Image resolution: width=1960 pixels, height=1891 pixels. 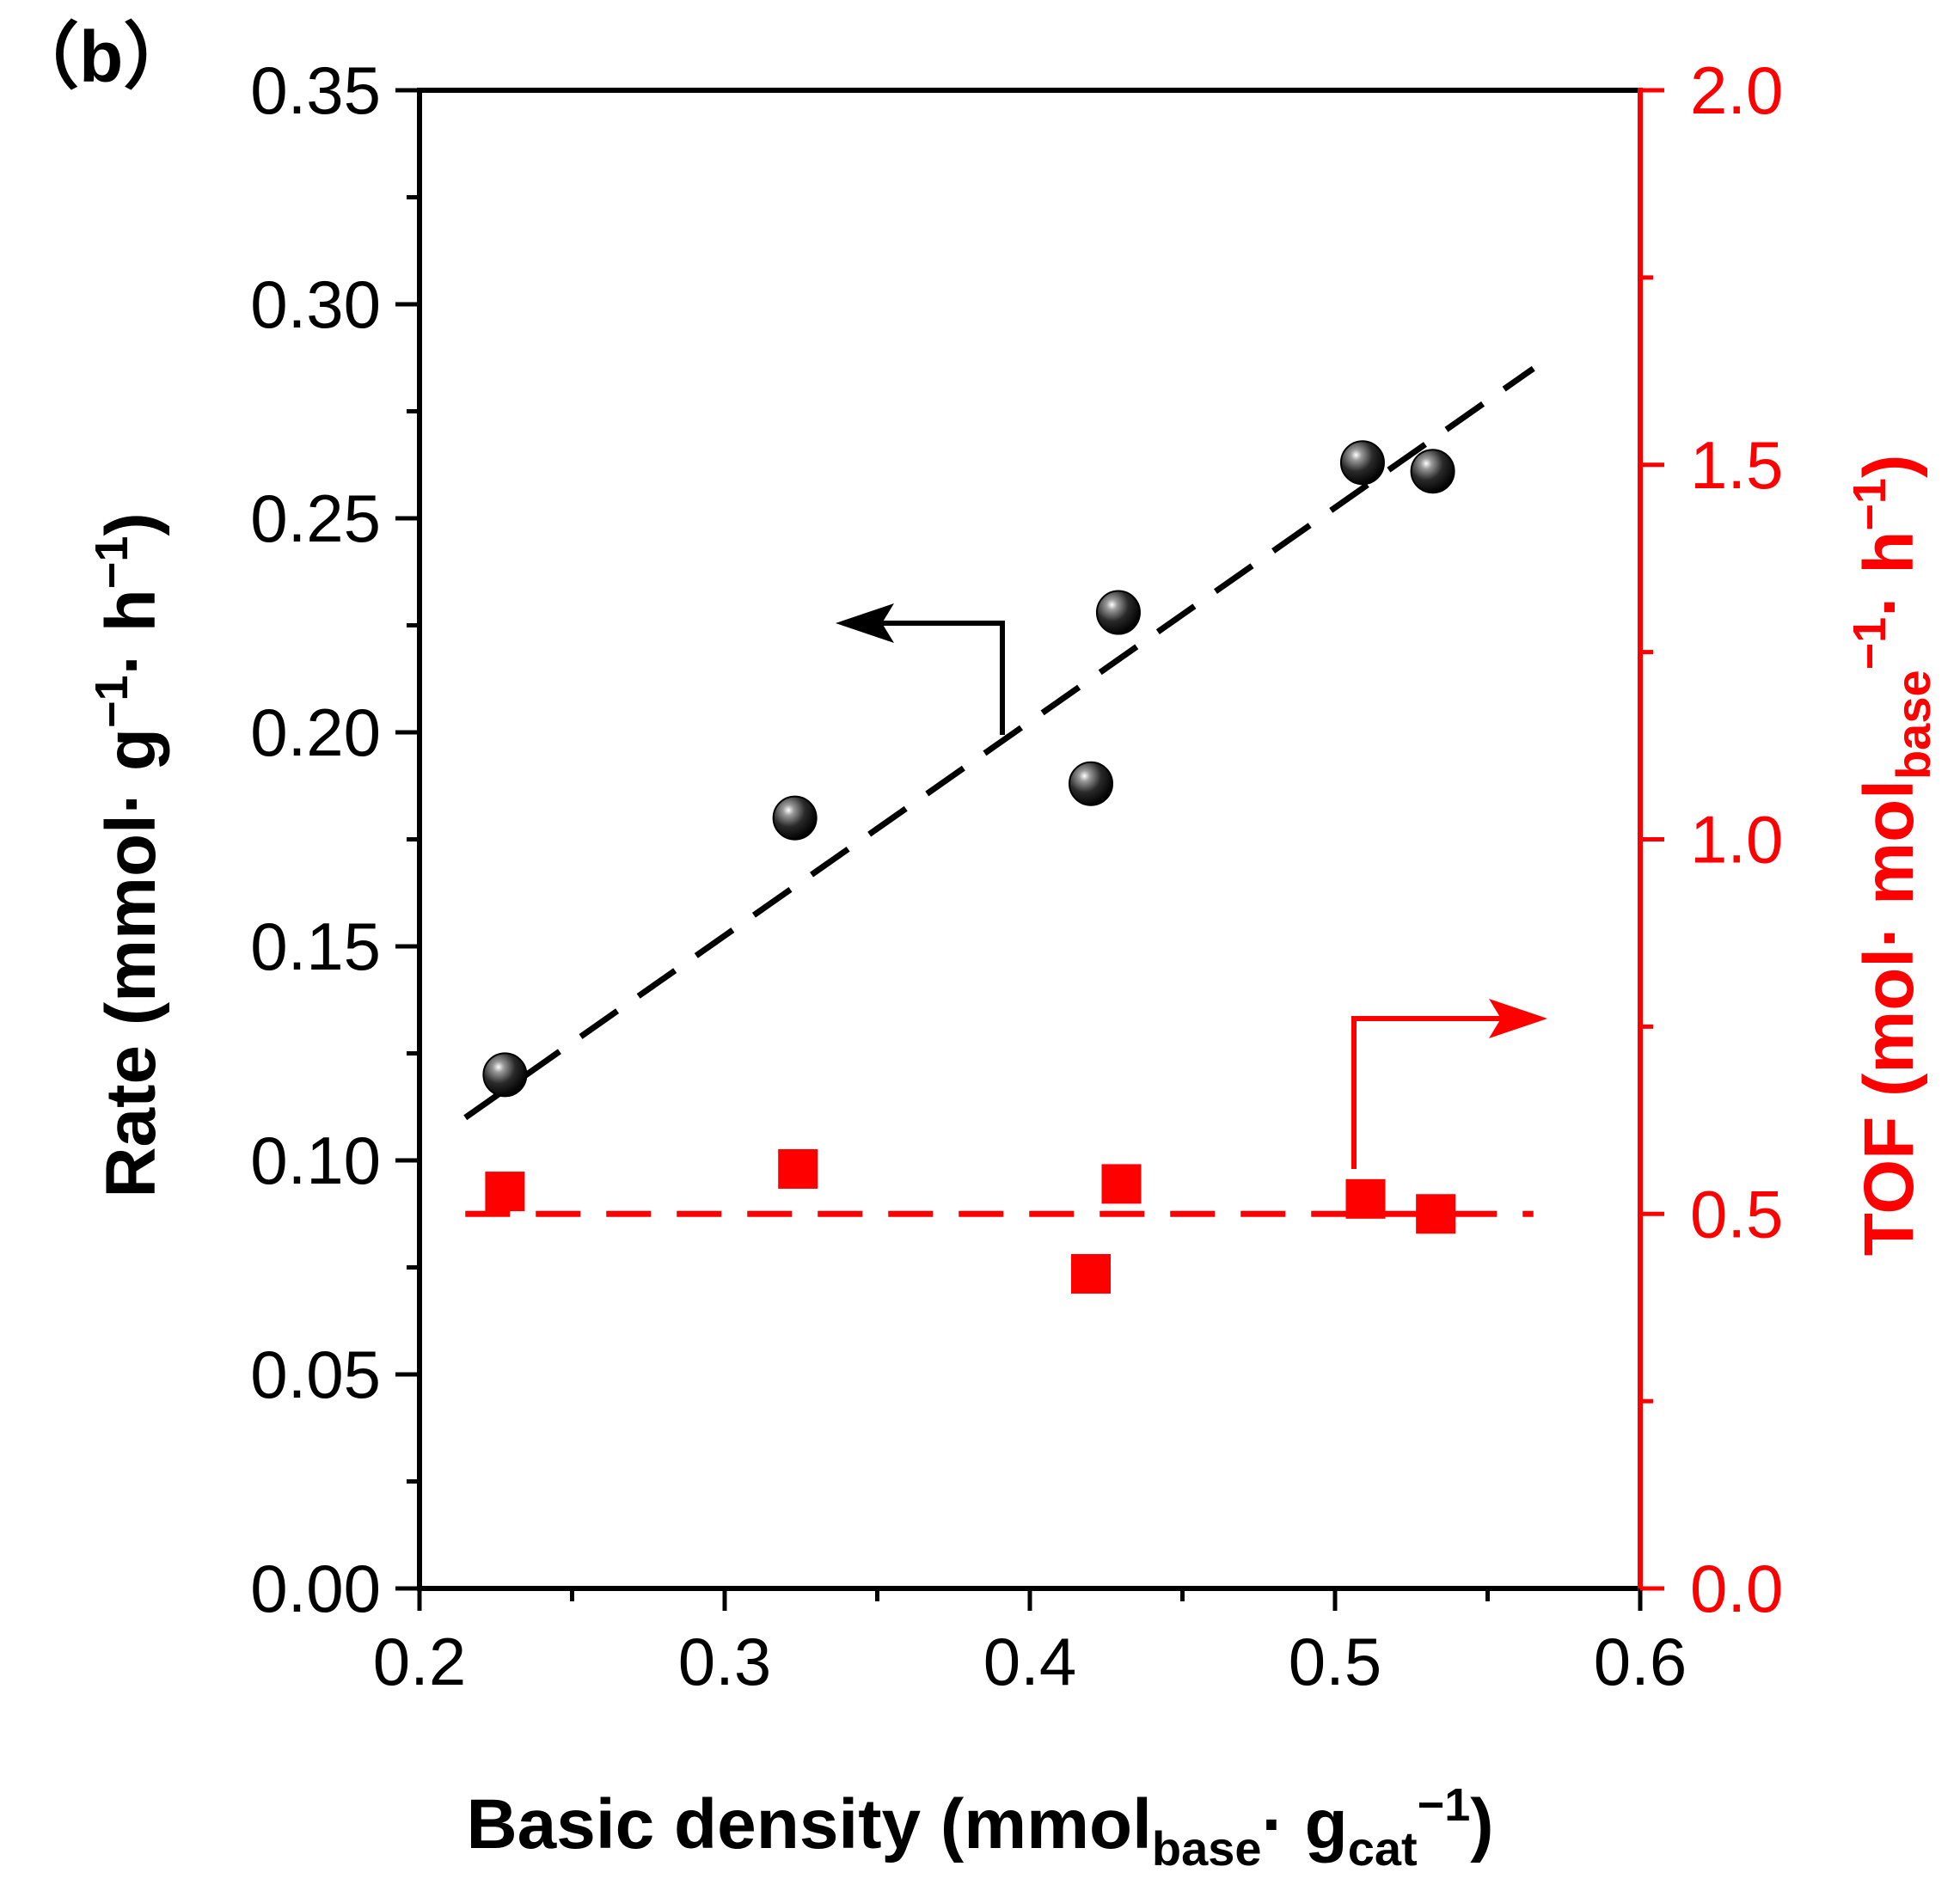 I want to click on y-left-tick-label: 0.30, so click(x=315, y=304).